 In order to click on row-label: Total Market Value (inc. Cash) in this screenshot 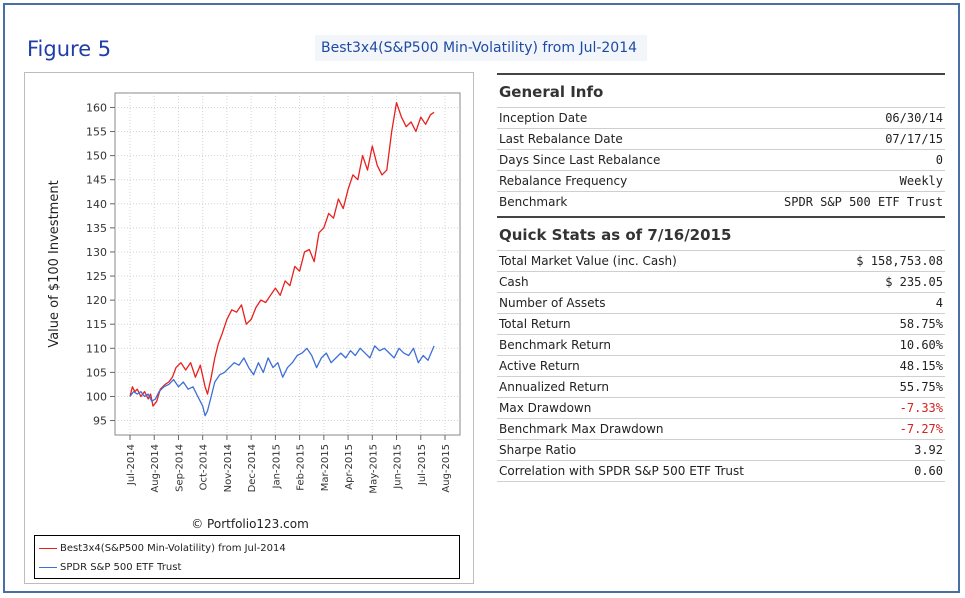, I will do `click(588, 261)`.